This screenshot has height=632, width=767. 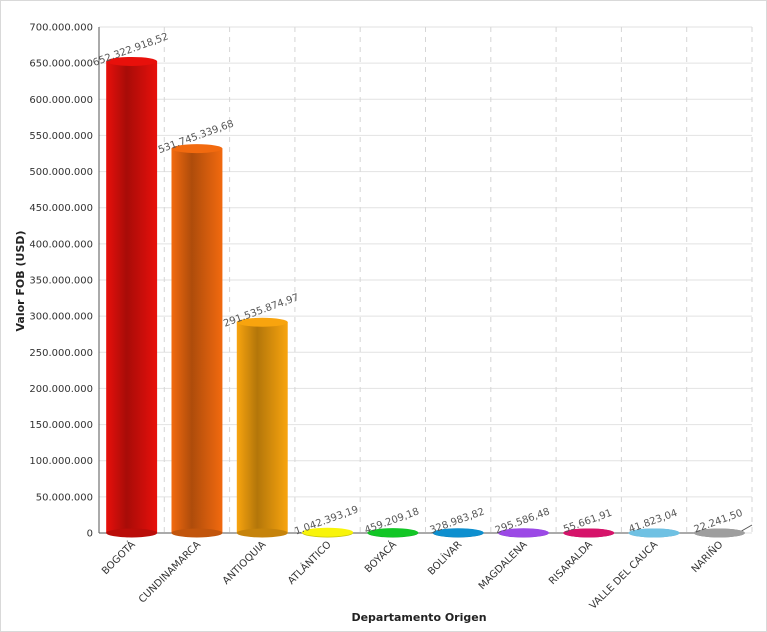 What do you see at coordinates (20, 280) in the screenshot?
I see `y-axis-title: Valor FOB (USD)` at bounding box center [20, 280].